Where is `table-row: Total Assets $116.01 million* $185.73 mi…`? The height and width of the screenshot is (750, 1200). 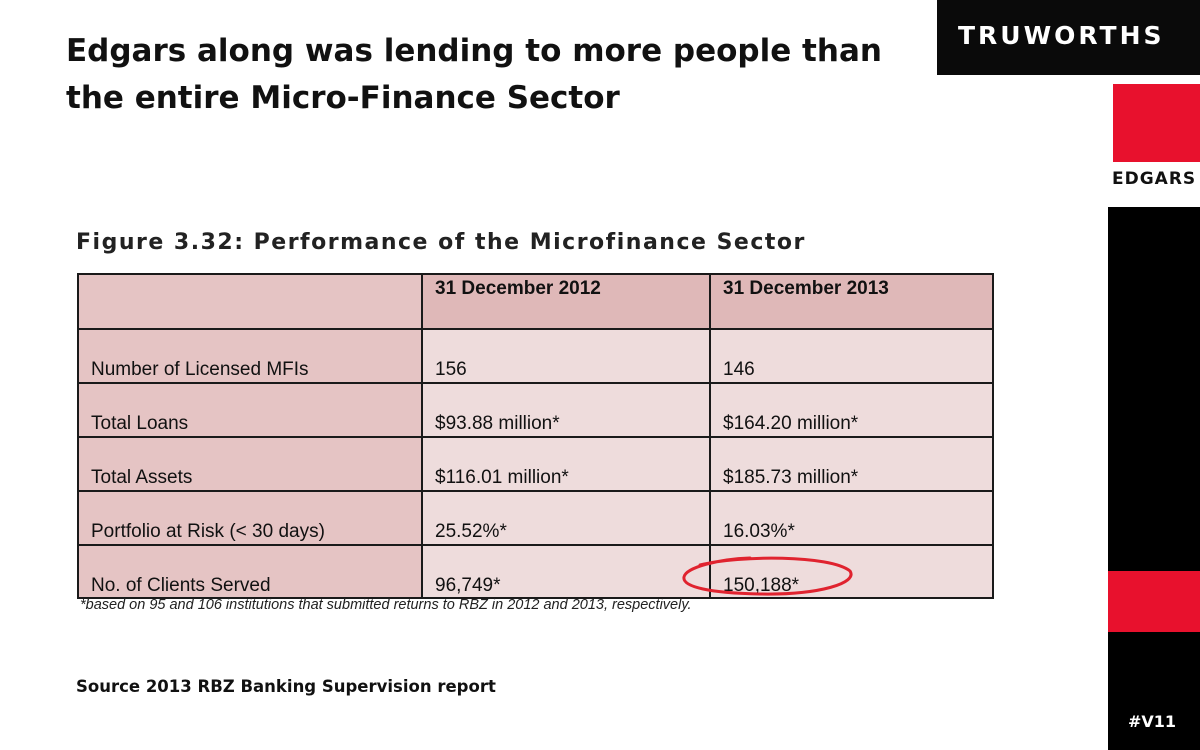 table-row: Total Assets $116.01 million* $185.73 mi… is located at coordinates (535, 464).